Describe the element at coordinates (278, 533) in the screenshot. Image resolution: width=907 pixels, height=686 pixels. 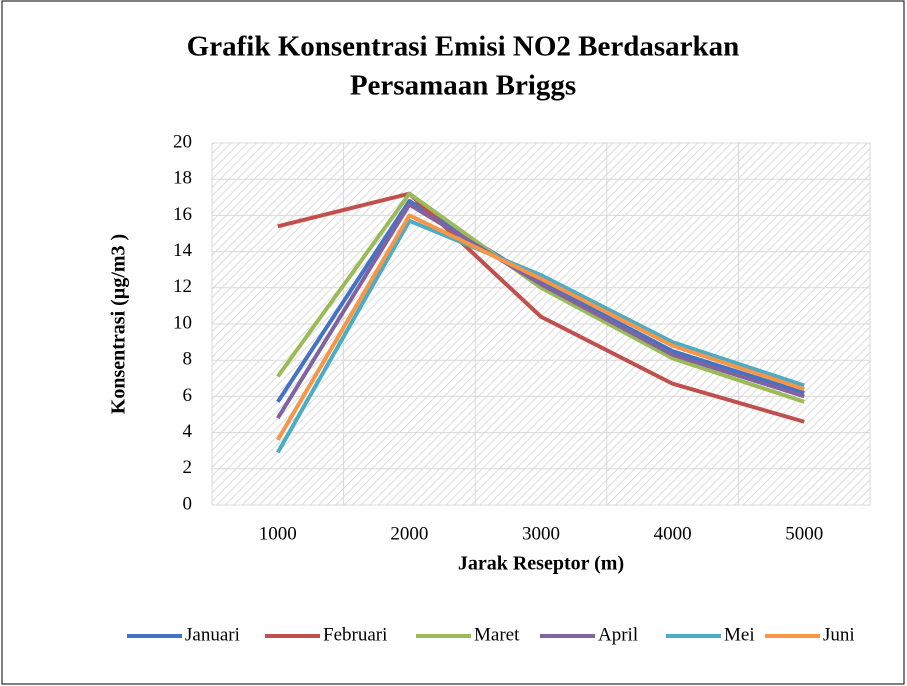
I see `x-tick-label: 1000` at that location.